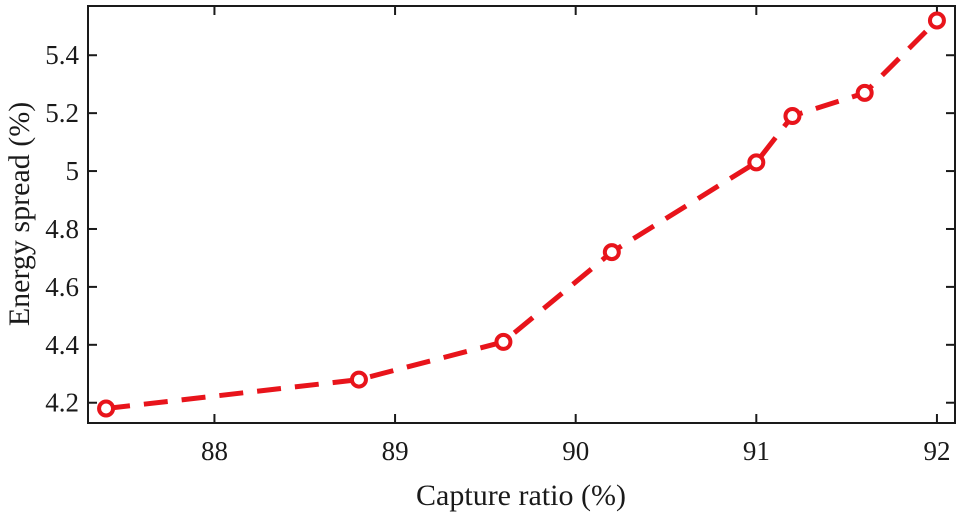  Describe the element at coordinates (575, 451) in the screenshot. I see `x-tick-label: 90` at that location.